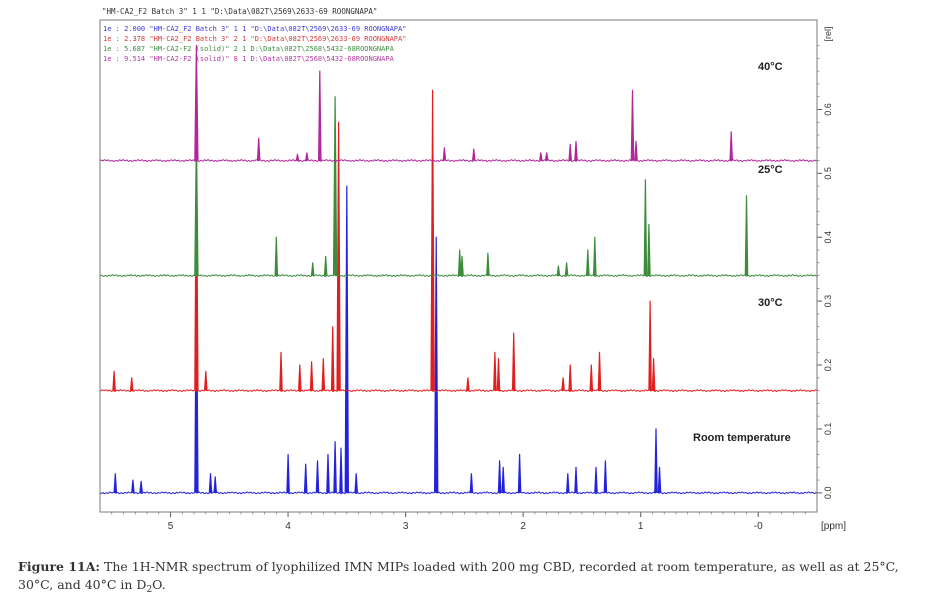 This screenshot has height=607, width=943. I want to click on y-tick-label: 0.0, so click(828, 493).